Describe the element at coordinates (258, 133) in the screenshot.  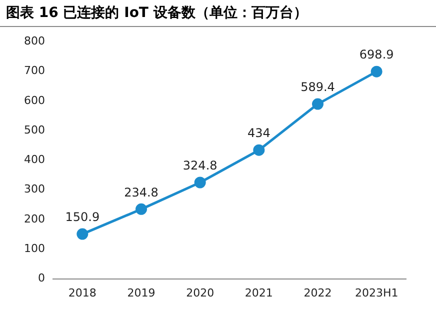
I see `data-label: 434` at that location.